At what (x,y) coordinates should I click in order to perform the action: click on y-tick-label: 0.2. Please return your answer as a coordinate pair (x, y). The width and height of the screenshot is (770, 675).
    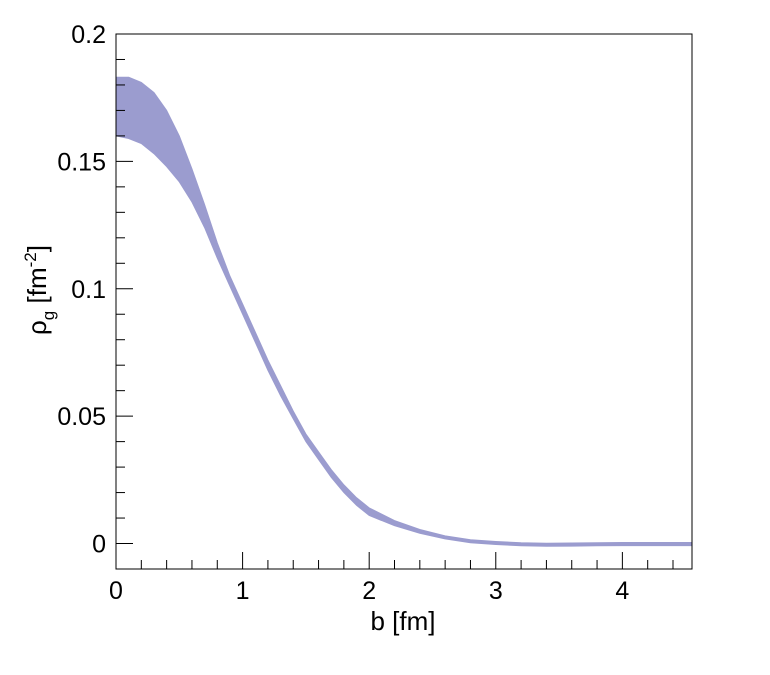
    Looking at the image, I should click on (88, 35).